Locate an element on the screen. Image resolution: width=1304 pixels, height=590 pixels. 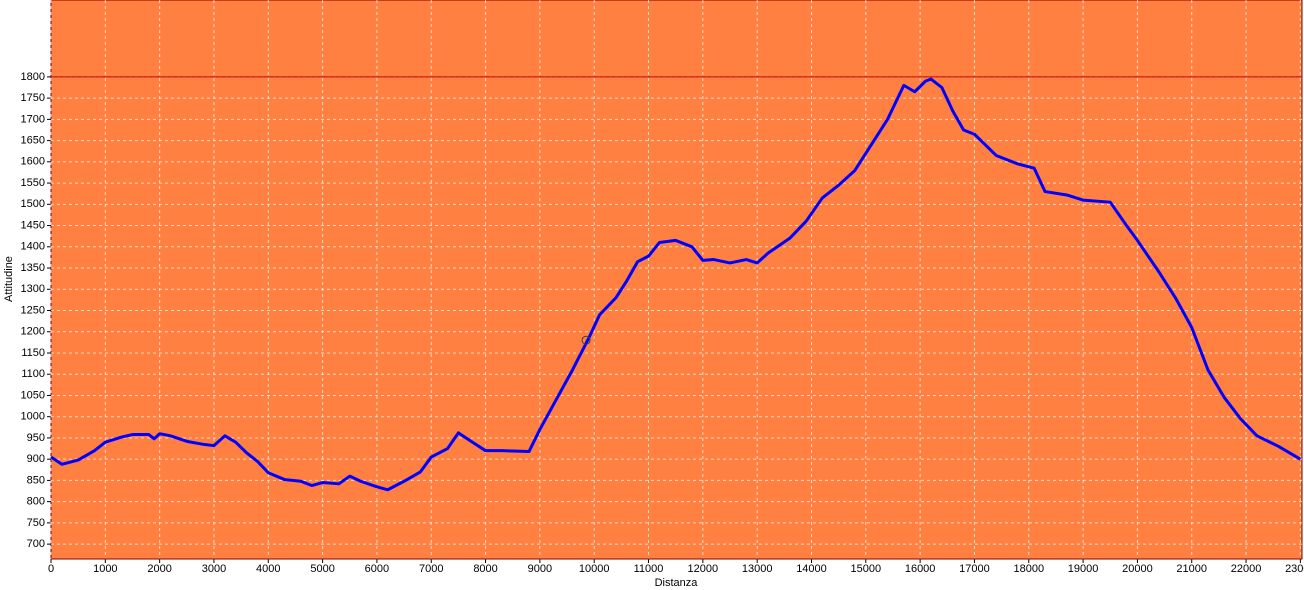
x-tick-label: 15000 is located at coordinates (866, 569).